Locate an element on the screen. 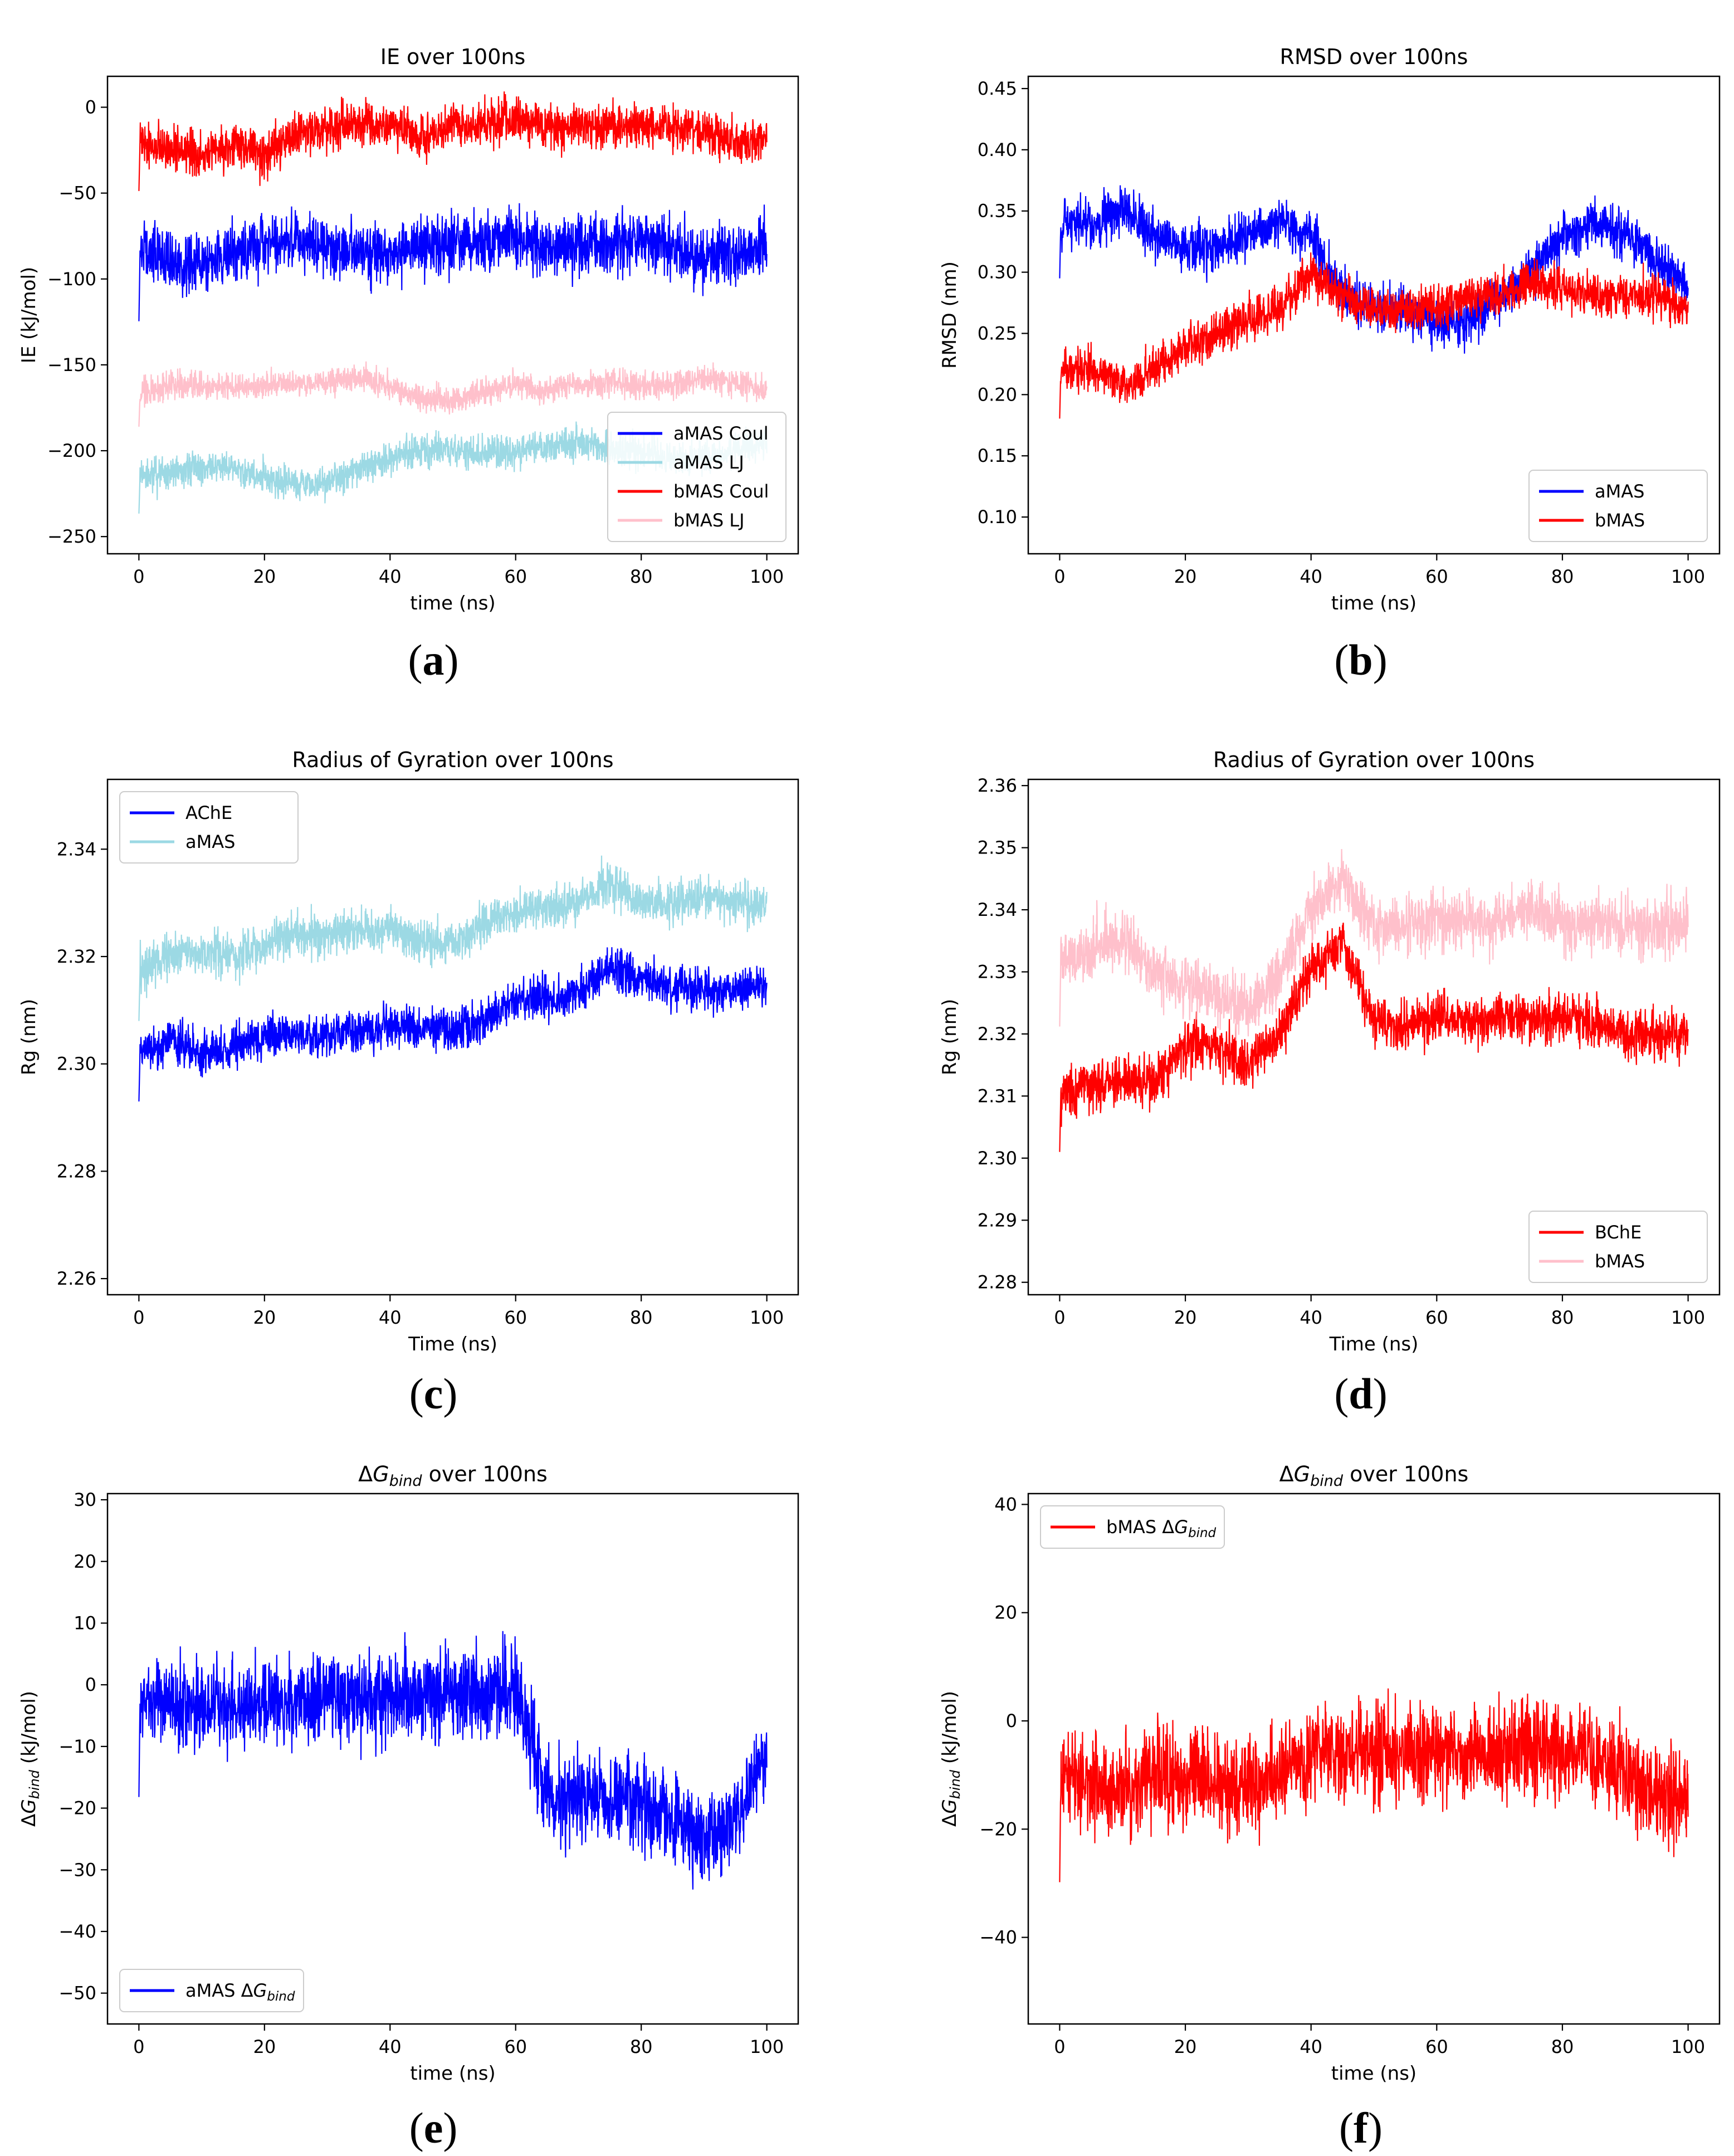 Image resolution: width=1734 pixels, height=2156 pixels. y-axis-label: IE (kJ/mol) is located at coordinates (29, 315).